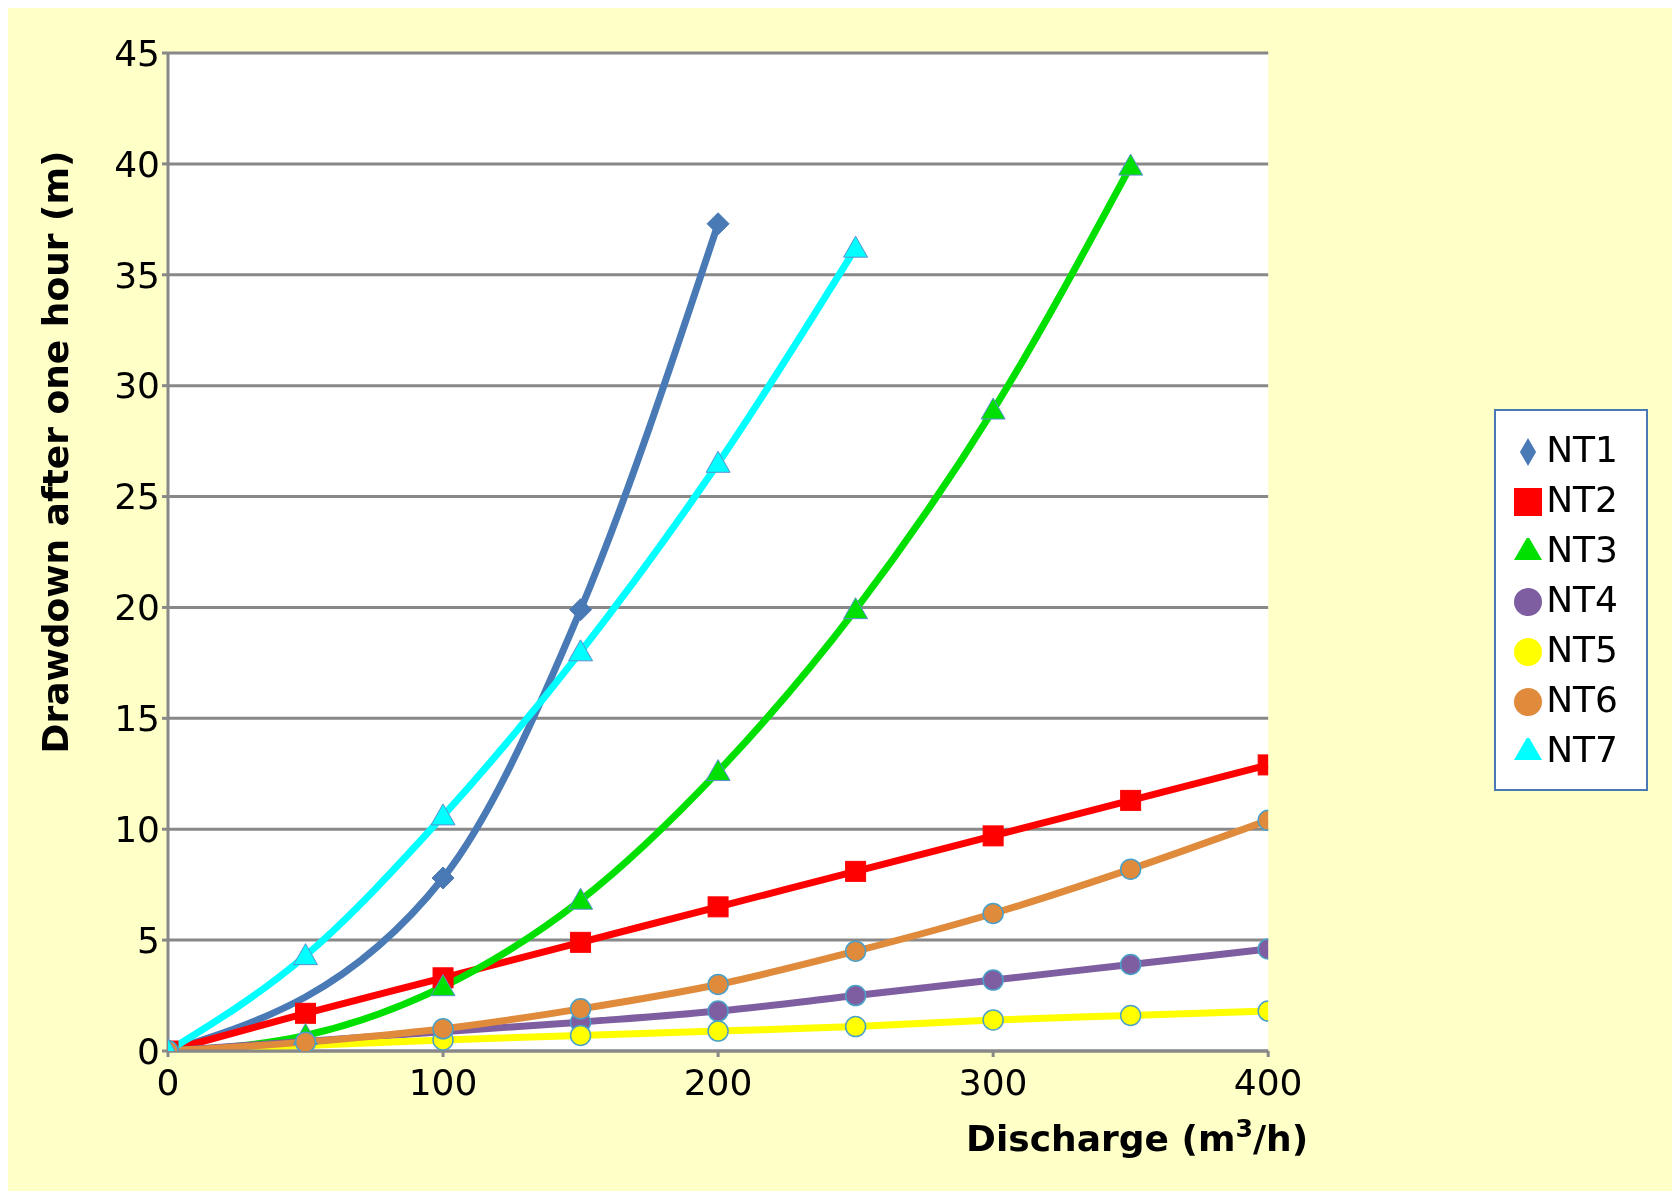 The image size is (1680, 1199). What do you see at coordinates (1582, 599) in the screenshot?
I see `legend-label: NT4` at bounding box center [1582, 599].